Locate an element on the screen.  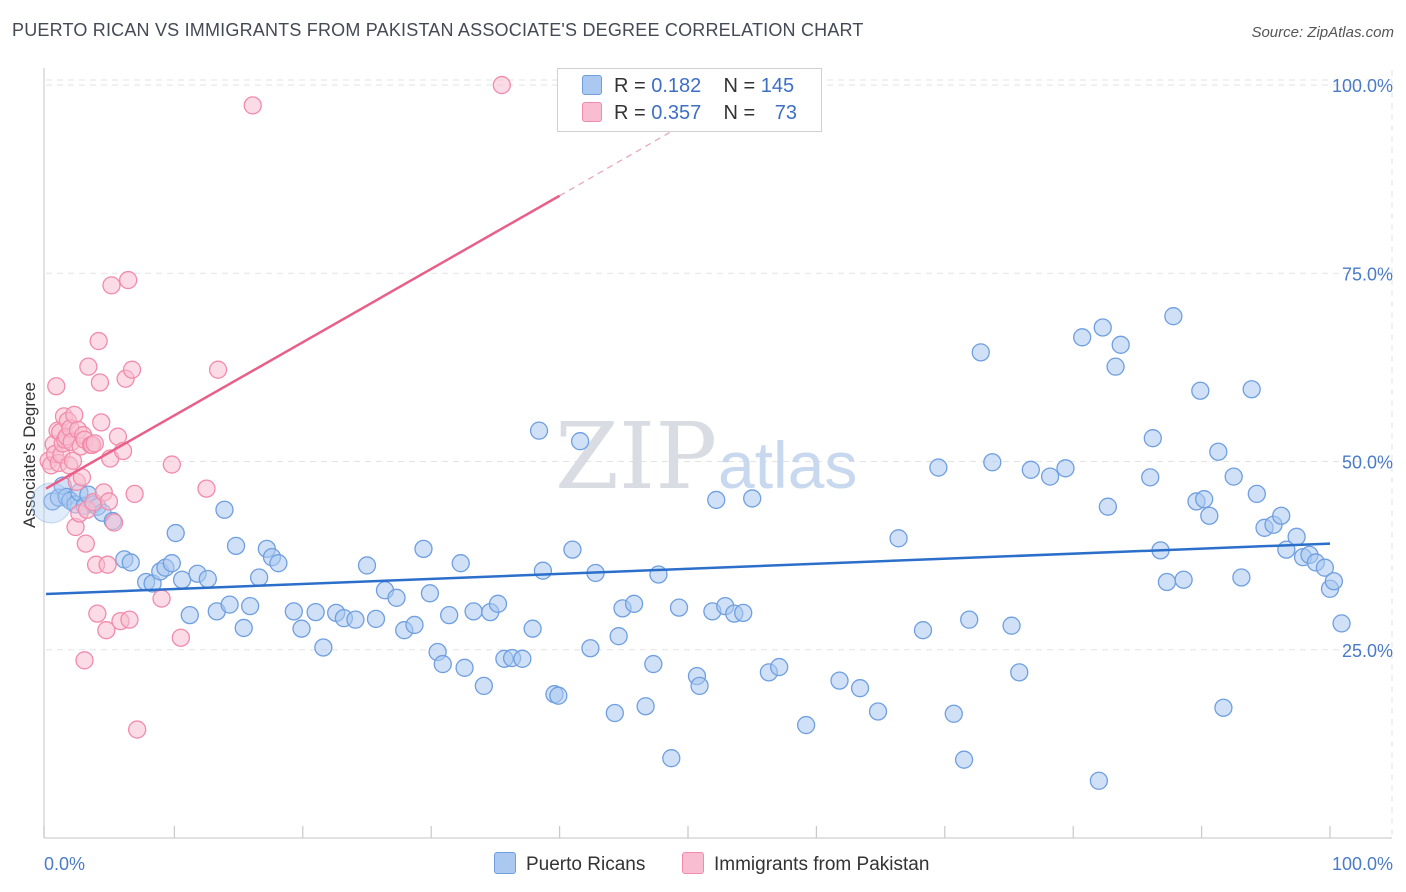
stats-legend: R = 0.182 N = 145 R = 0.357 N = 73 is located at coordinates (689, 100).